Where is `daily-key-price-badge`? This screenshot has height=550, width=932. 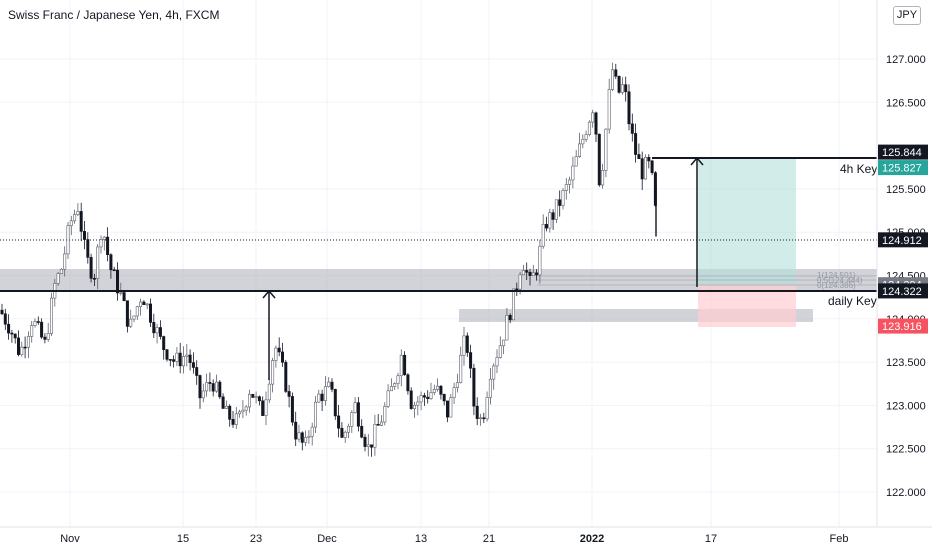
daily-key-price-badge is located at coordinates (903, 291).